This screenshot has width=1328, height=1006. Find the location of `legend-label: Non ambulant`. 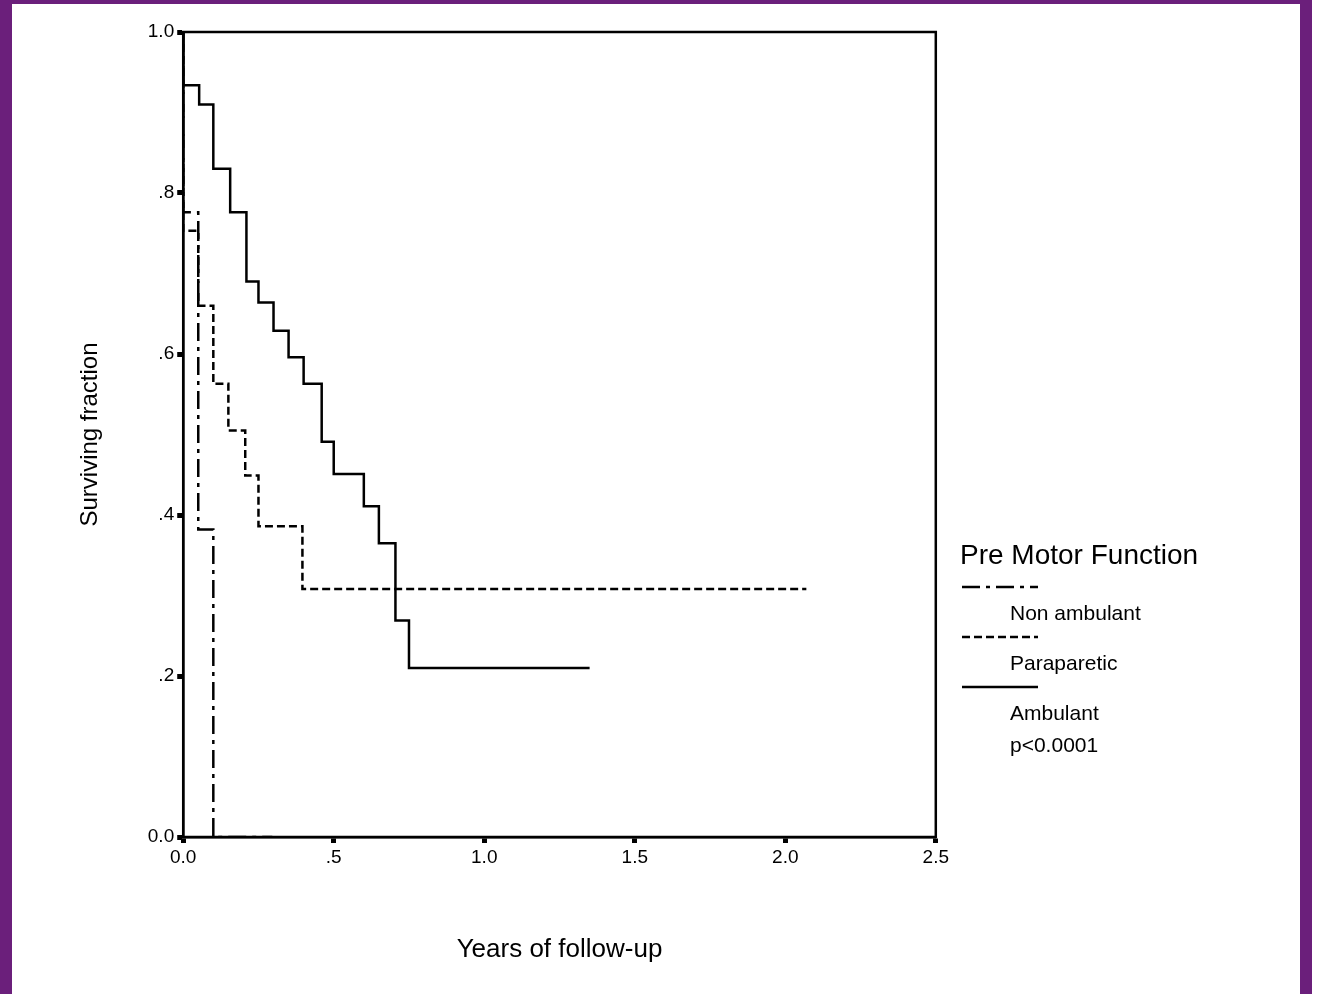

legend-label: Non ambulant is located at coordinates (1076, 613).